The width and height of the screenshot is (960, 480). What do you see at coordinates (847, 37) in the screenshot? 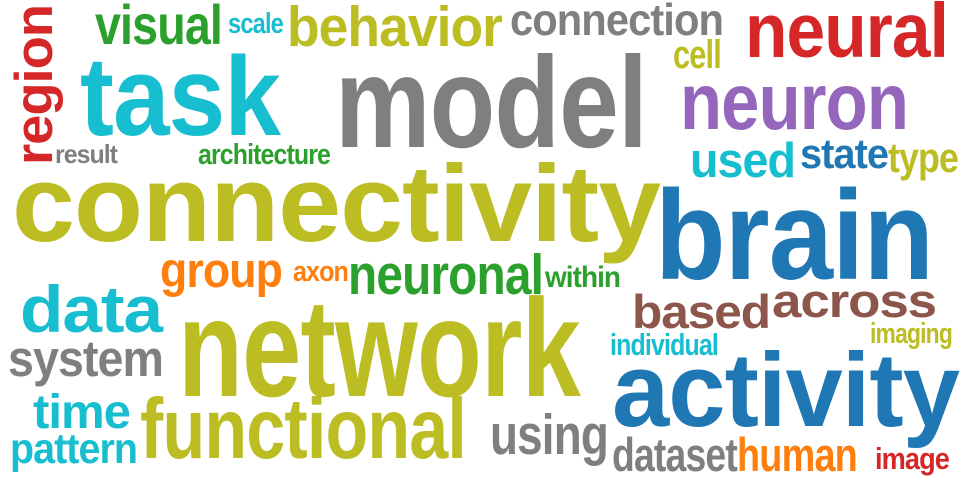
I see `word-neural: neural` at bounding box center [847, 37].